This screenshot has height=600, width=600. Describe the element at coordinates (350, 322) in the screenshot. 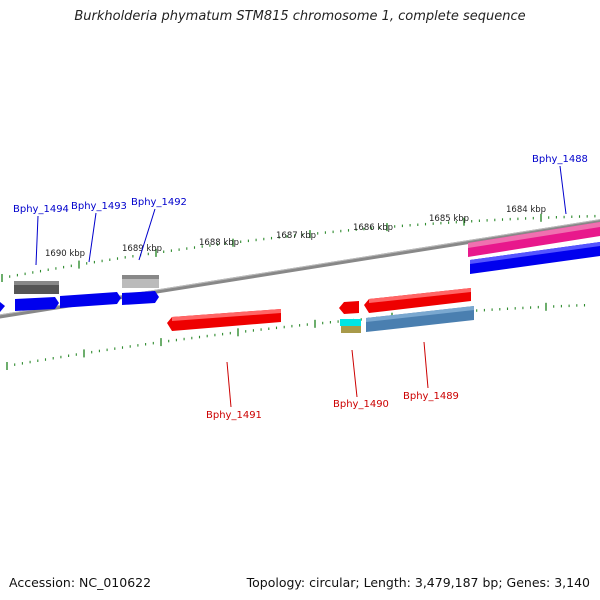

I see `gene-bphy-1490-cyan` at that location.